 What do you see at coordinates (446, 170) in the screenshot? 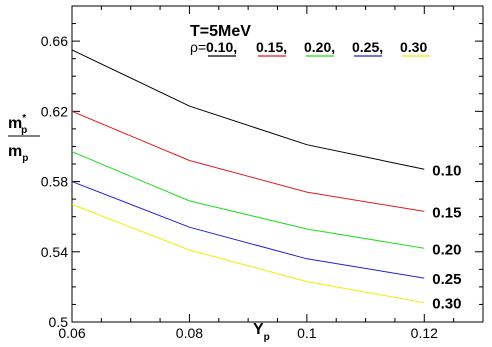
I see `series-end-label-0.10: 0.10` at bounding box center [446, 170].